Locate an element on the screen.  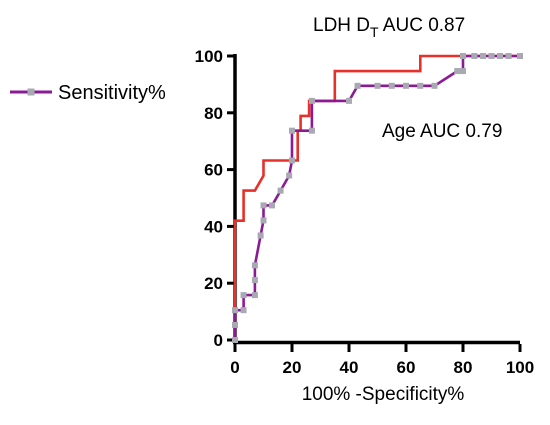
y-tick-label-100: 100 is located at coordinates (209, 56).